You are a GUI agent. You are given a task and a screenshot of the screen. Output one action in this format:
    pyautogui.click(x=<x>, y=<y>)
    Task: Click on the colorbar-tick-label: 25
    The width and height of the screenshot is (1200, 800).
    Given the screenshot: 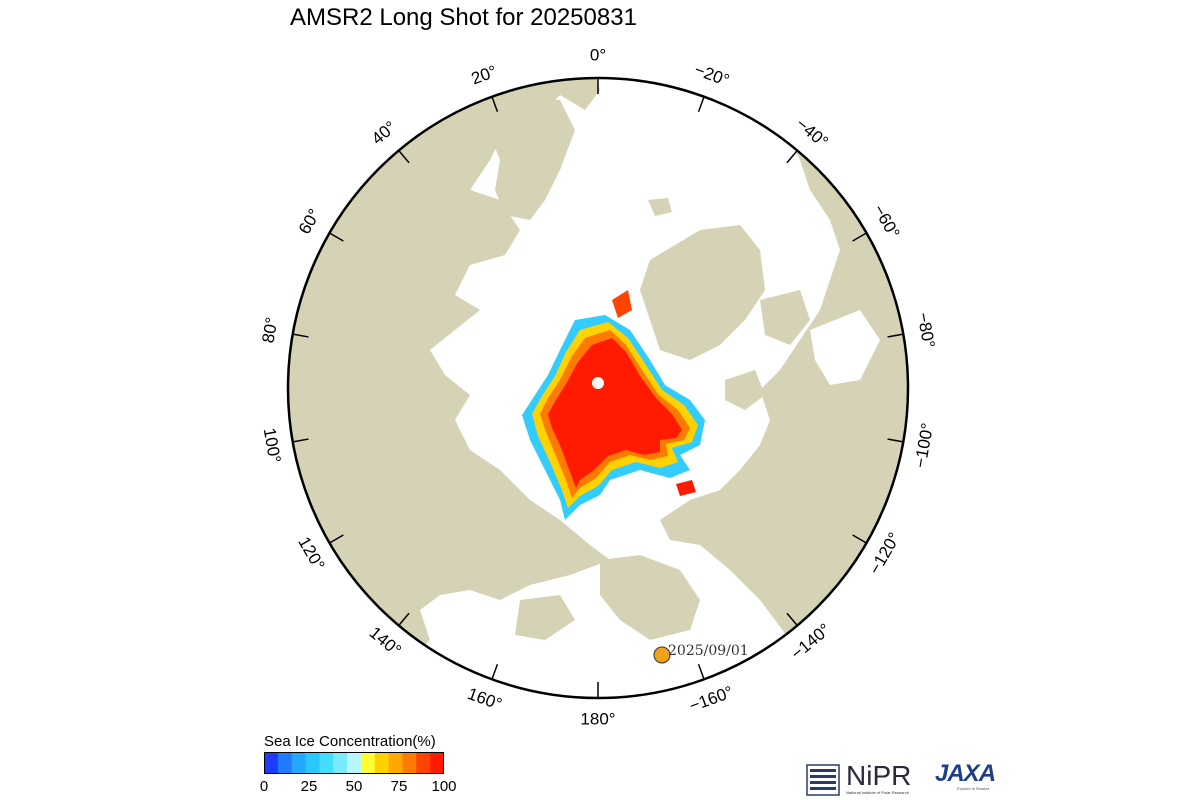 What is the action you would take?
    pyautogui.click(x=309, y=786)
    